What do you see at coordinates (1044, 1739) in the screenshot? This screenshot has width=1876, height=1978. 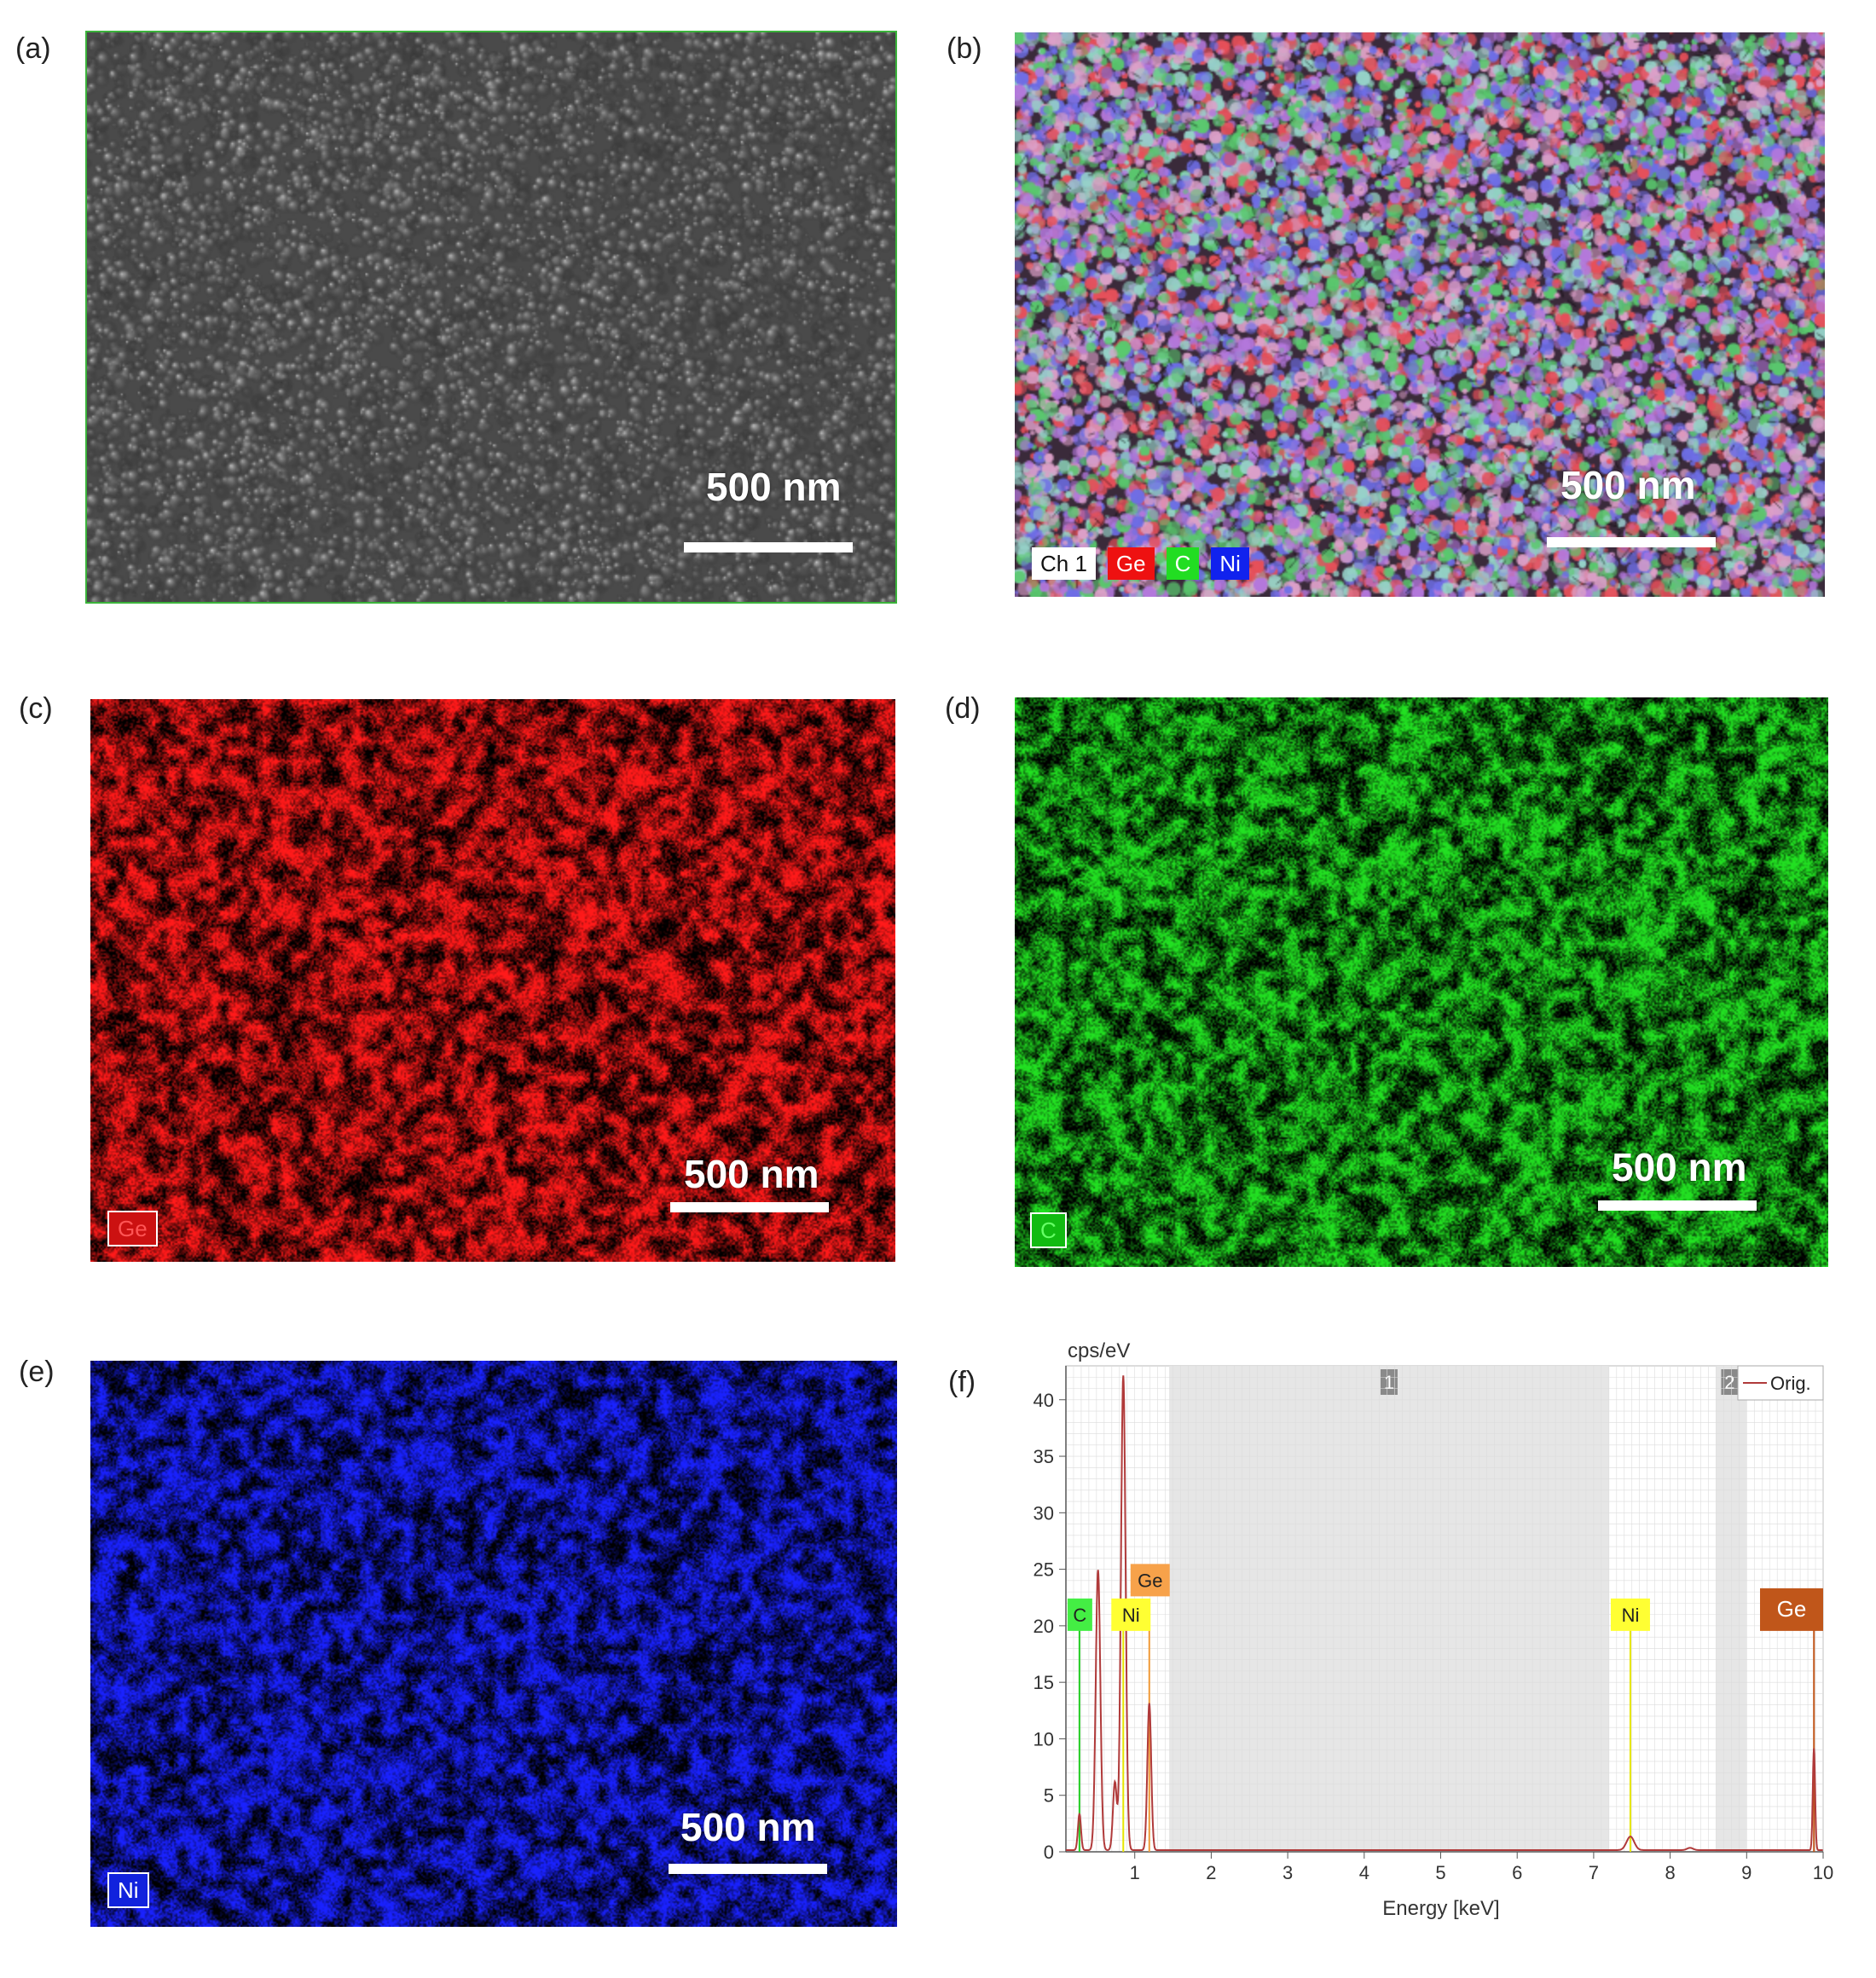 I see `y-tick-label: 10` at bounding box center [1044, 1739].